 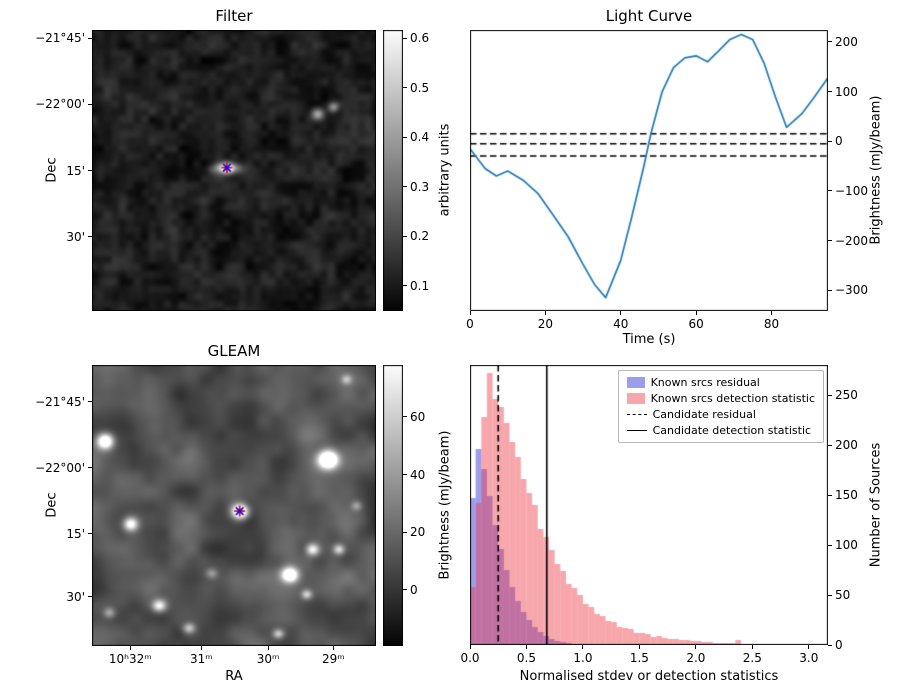 What do you see at coordinates (846, 545) in the screenshot?
I see `histogram-ytick-label: 100` at bounding box center [846, 545].